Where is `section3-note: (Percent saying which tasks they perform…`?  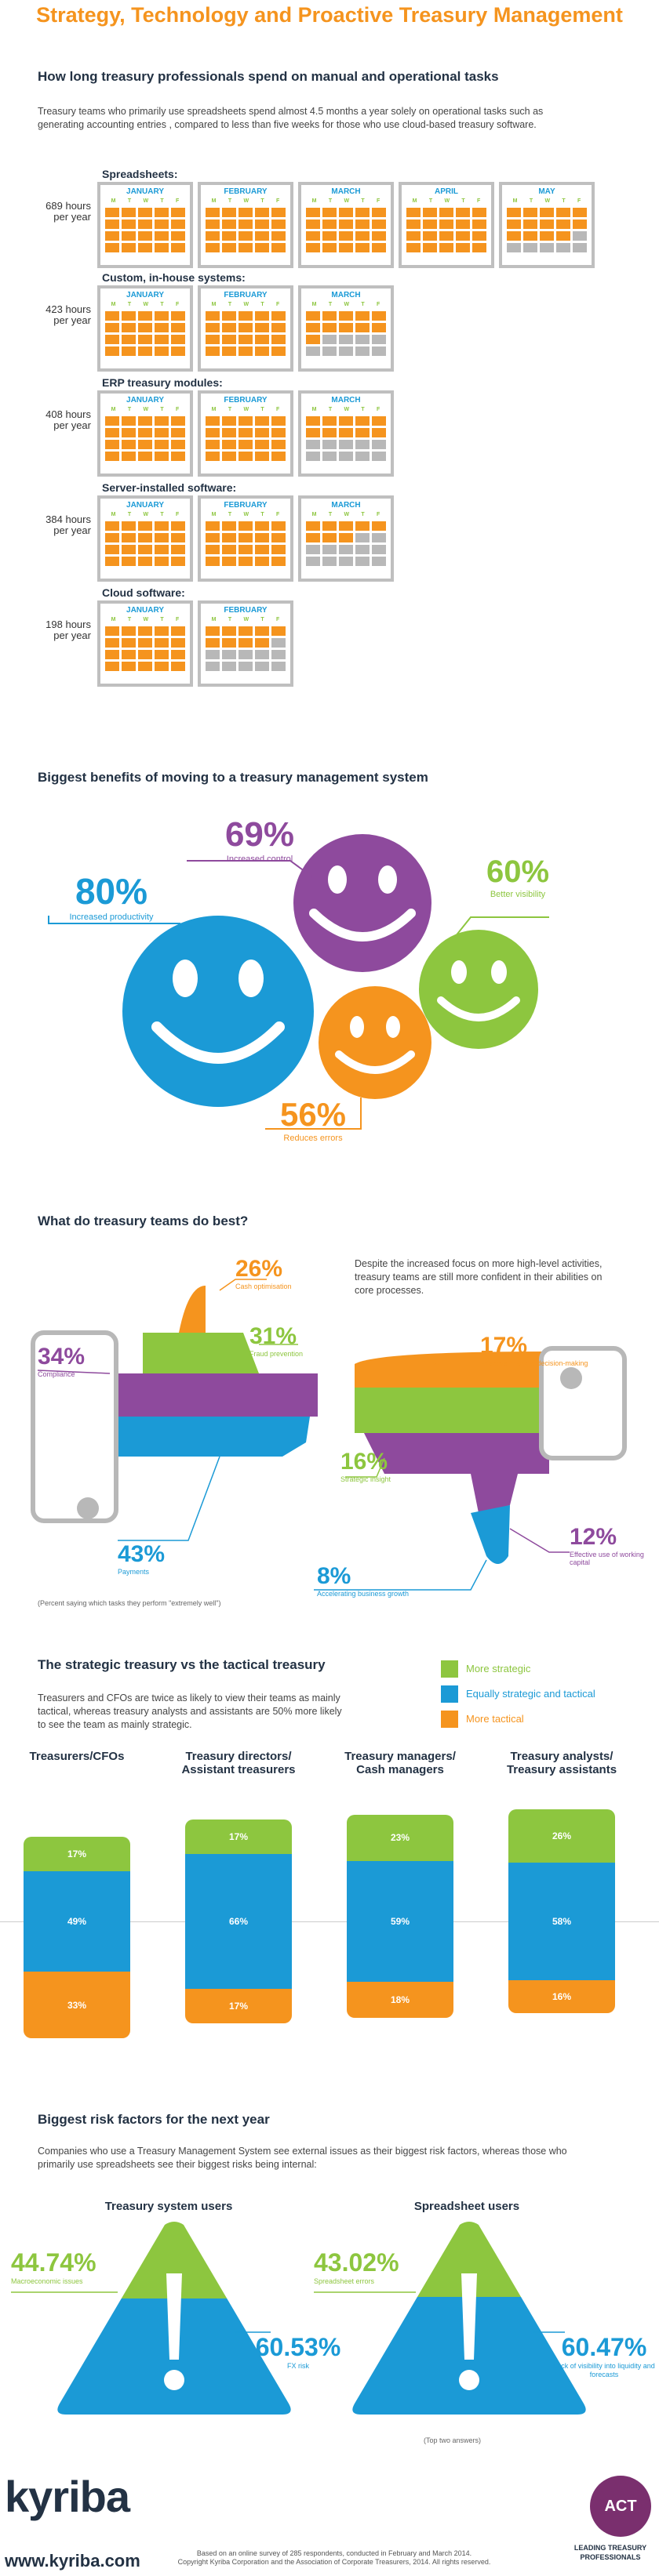
section3-note: (Percent saying which tasks they perform… is located at coordinates (129, 1603).